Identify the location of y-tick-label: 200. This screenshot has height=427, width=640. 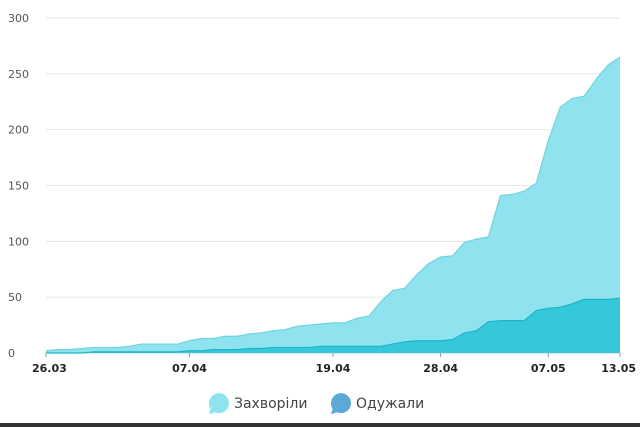
(18, 130).